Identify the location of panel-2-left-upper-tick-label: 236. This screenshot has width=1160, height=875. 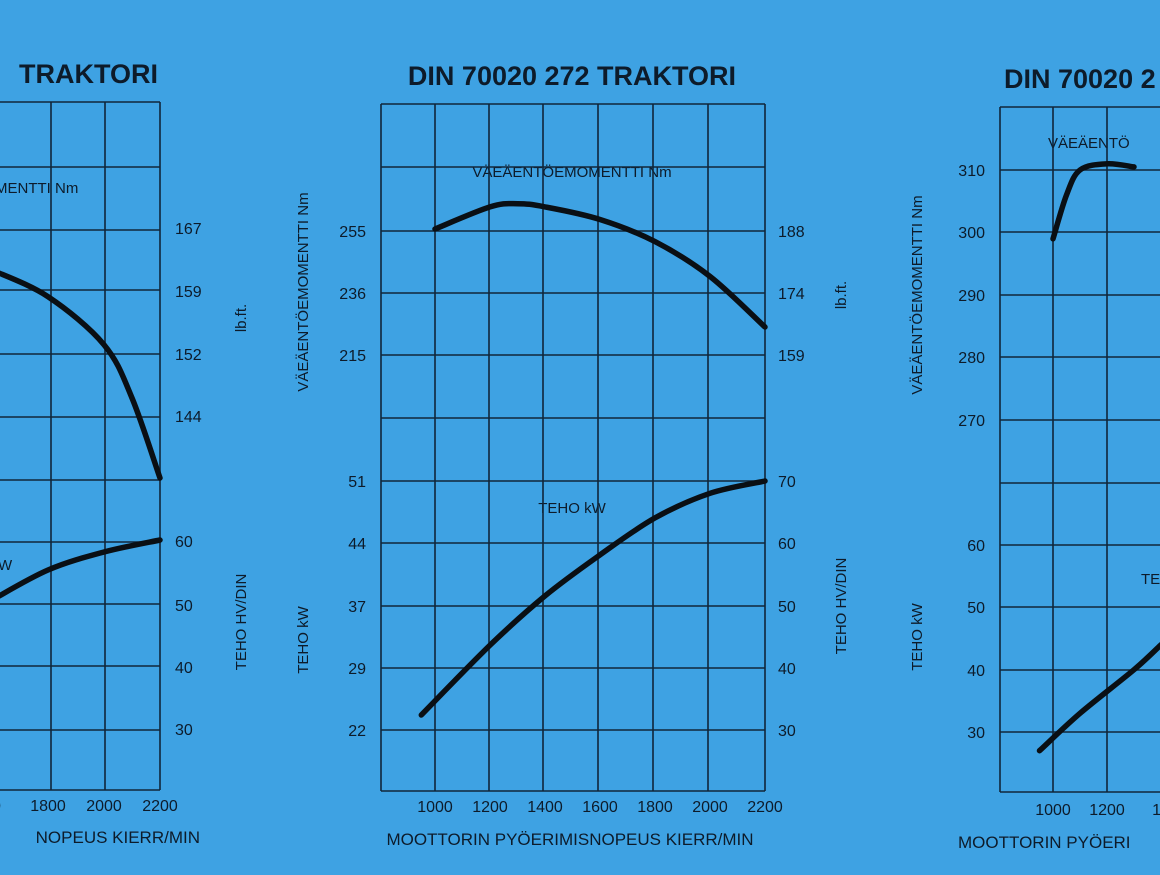
(352, 294).